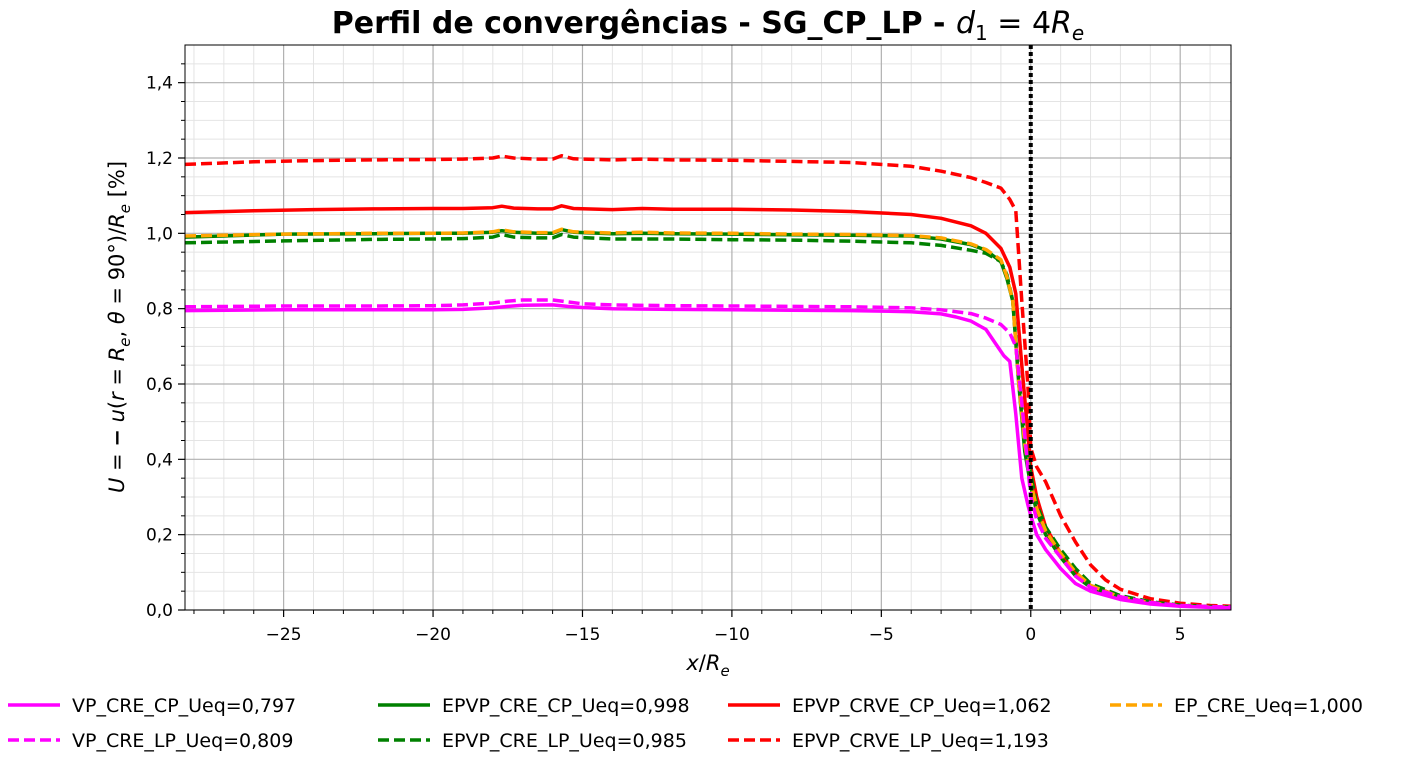 The height and width of the screenshot is (765, 1416). Describe the element at coordinates (184, 706) in the screenshot. I see `legend-label: VP_CRE_CP_Ueq=0,797` at that location.